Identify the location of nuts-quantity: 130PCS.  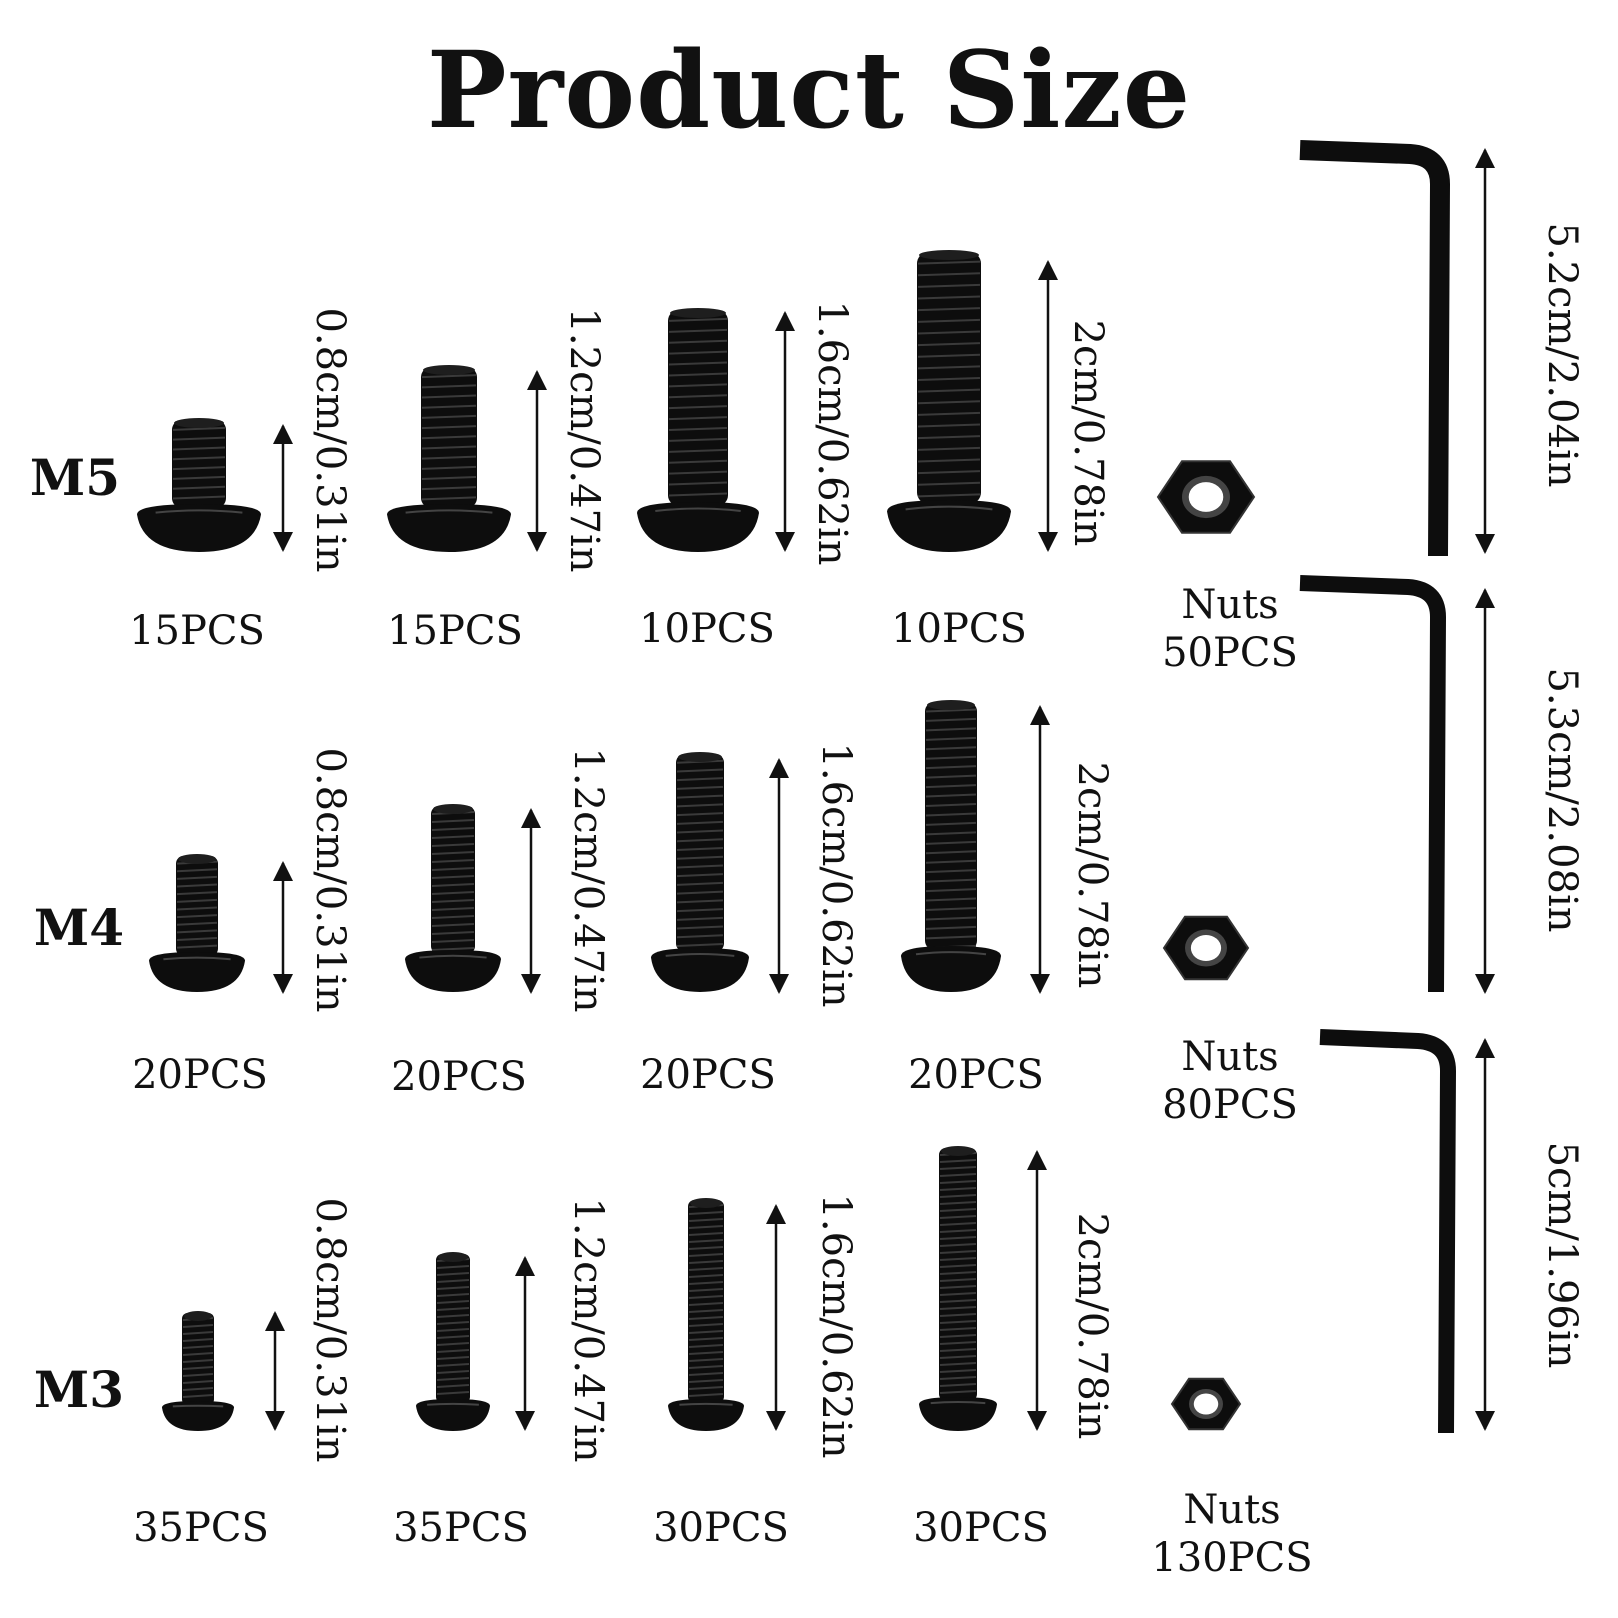
(1232, 1558).